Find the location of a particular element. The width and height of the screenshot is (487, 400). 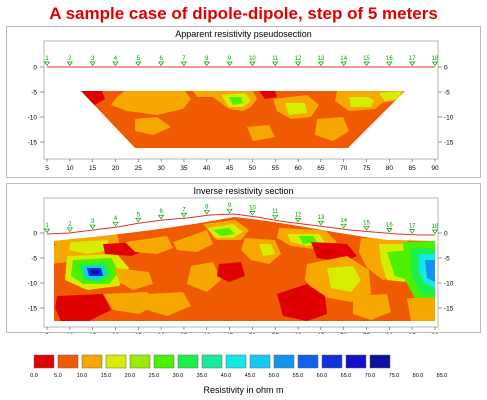

legend-value-label: 50.0 is located at coordinates (274, 376).